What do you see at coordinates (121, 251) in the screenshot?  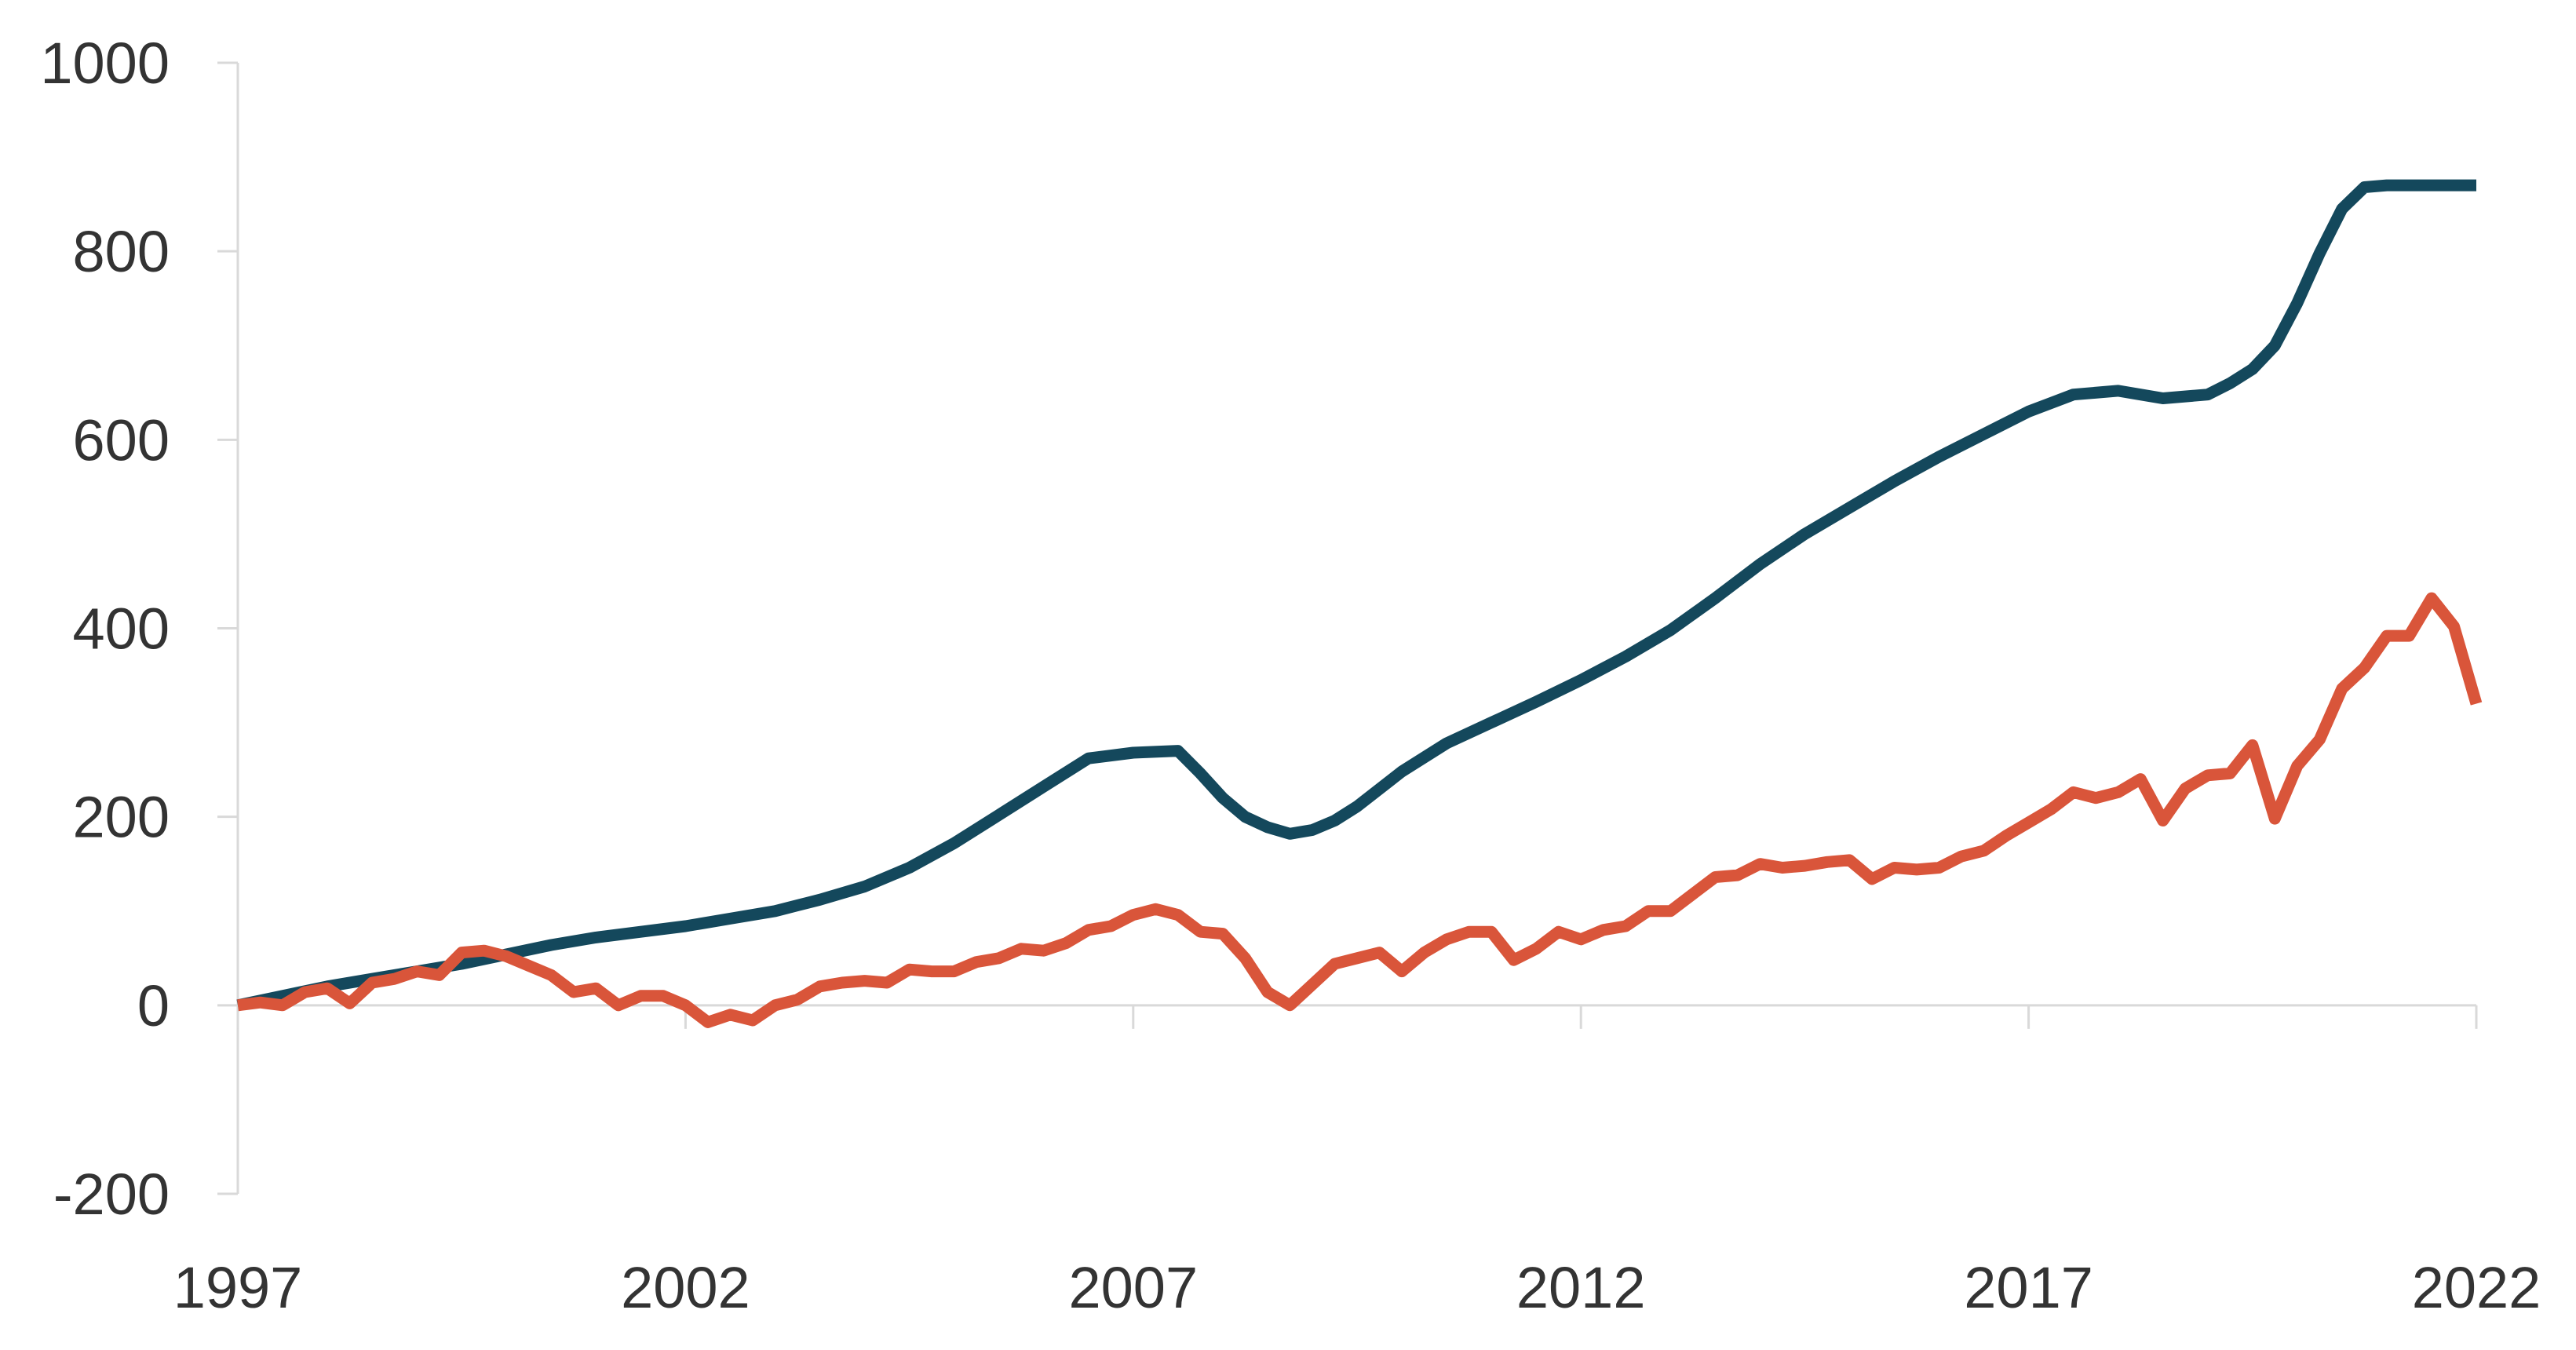 I see `y-tick-label: 800` at bounding box center [121, 251].